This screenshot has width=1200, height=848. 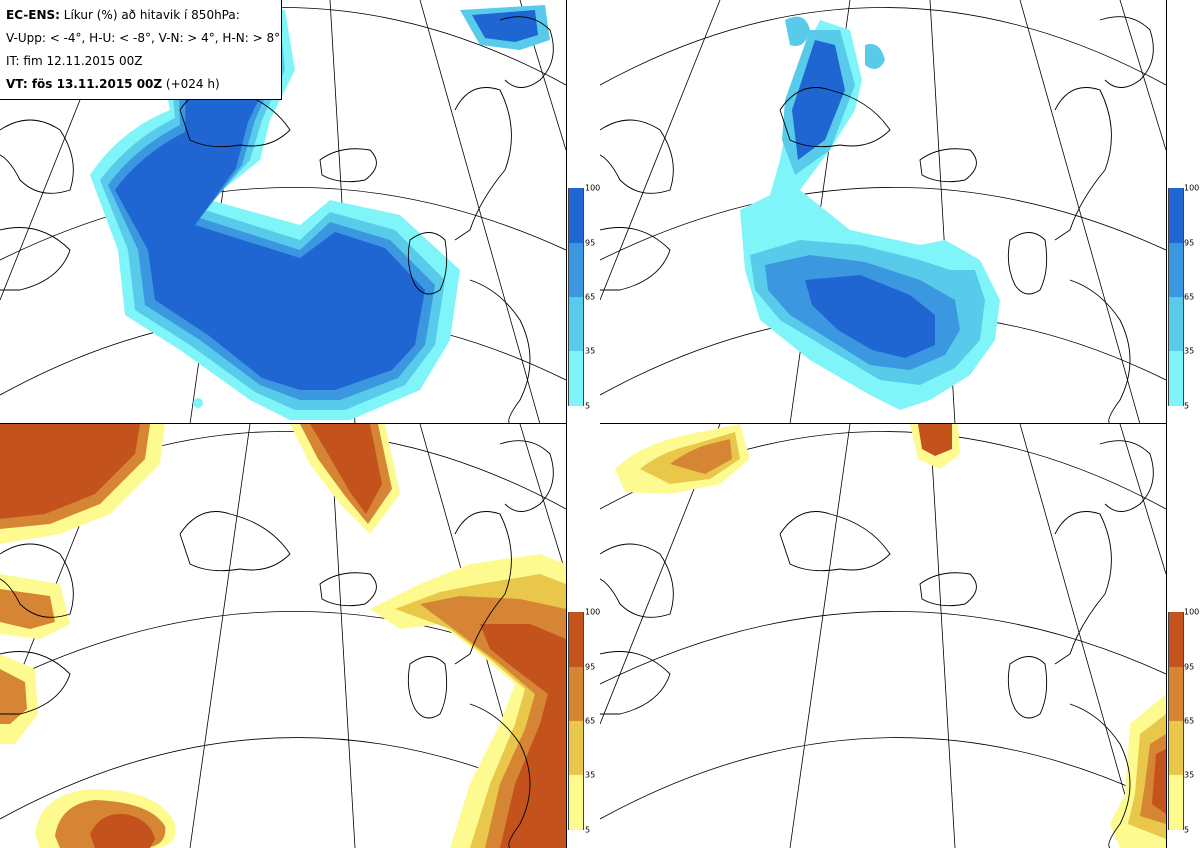 What do you see at coordinates (74, 61) in the screenshot?
I see `initial-time: IT: fim 12.11.2015 00Z` at bounding box center [74, 61].